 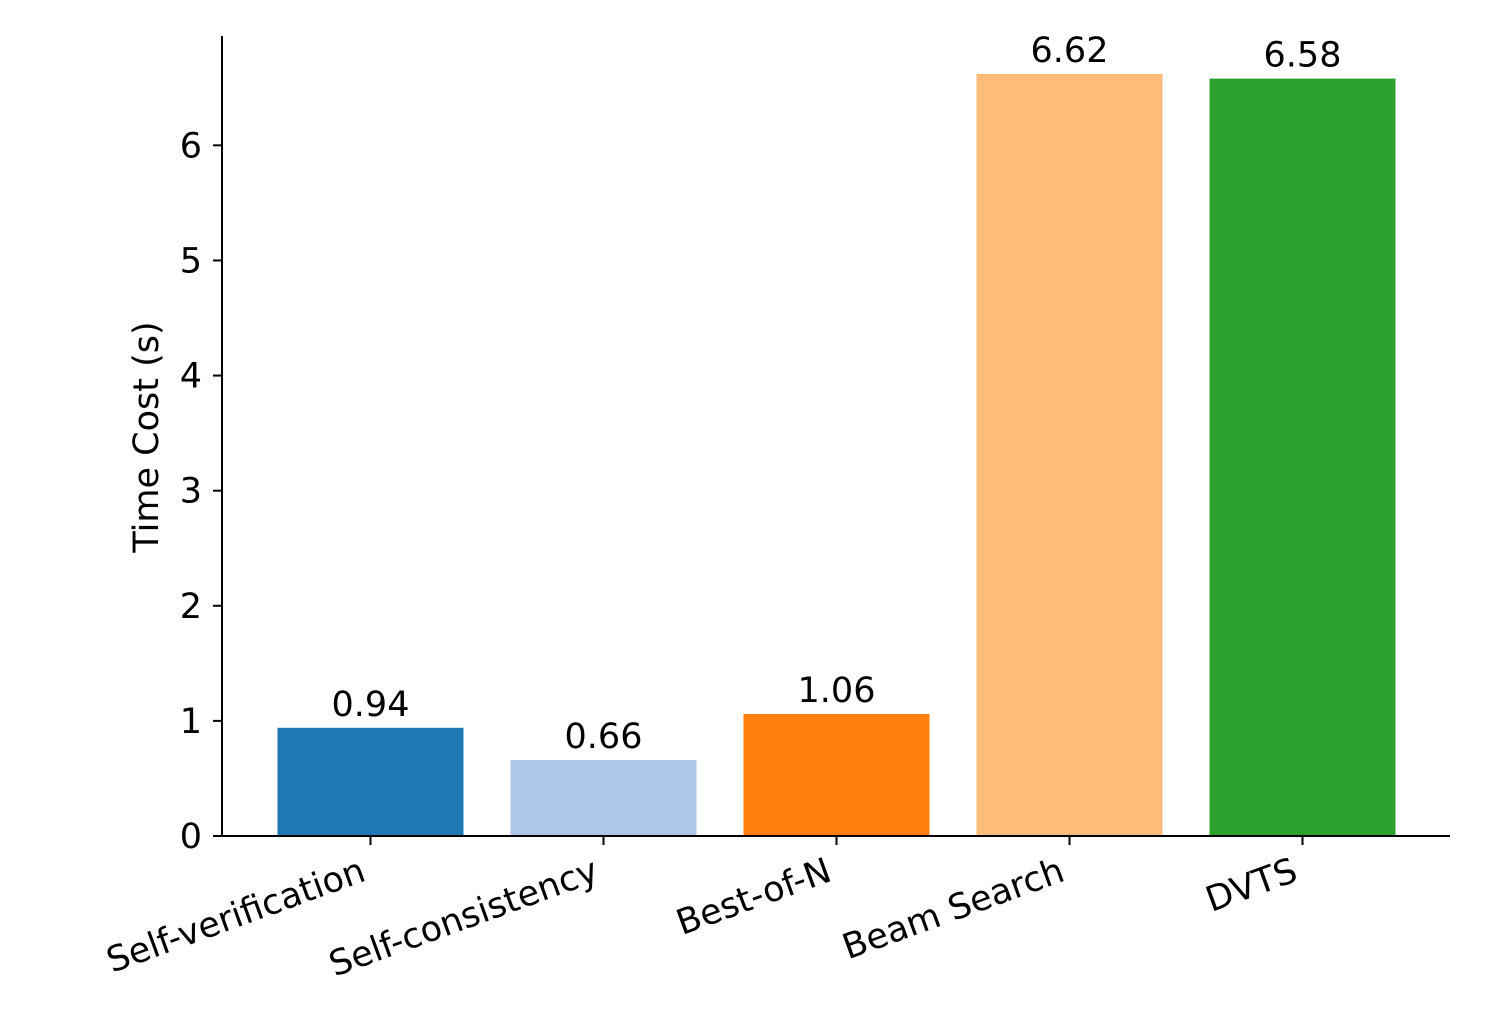 I want to click on x-tick-label: Beam Search, so click(x=953, y=909).